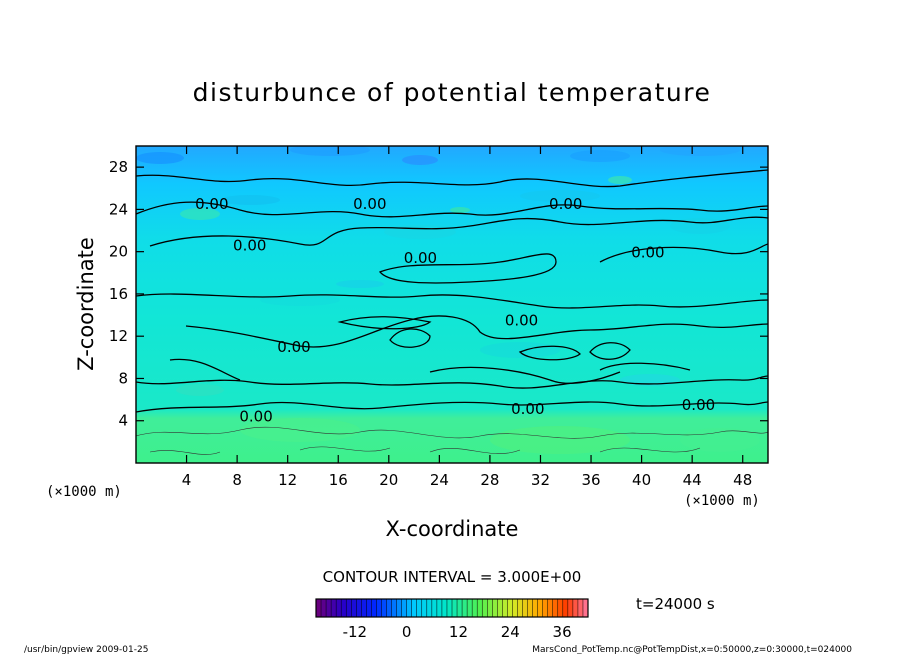  Describe the element at coordinates (355, 632) in the screenshot. I see `colorbar-tick-label: -12` at that location.